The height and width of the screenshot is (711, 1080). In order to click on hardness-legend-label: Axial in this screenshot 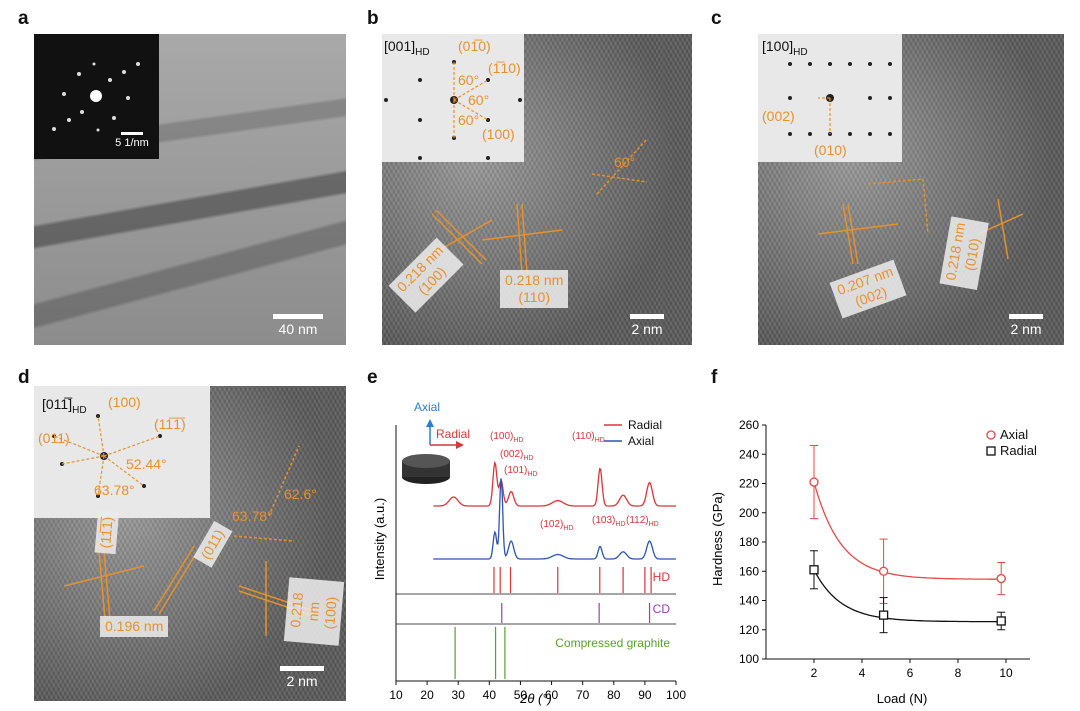, I will do `click(1014, 434)`.